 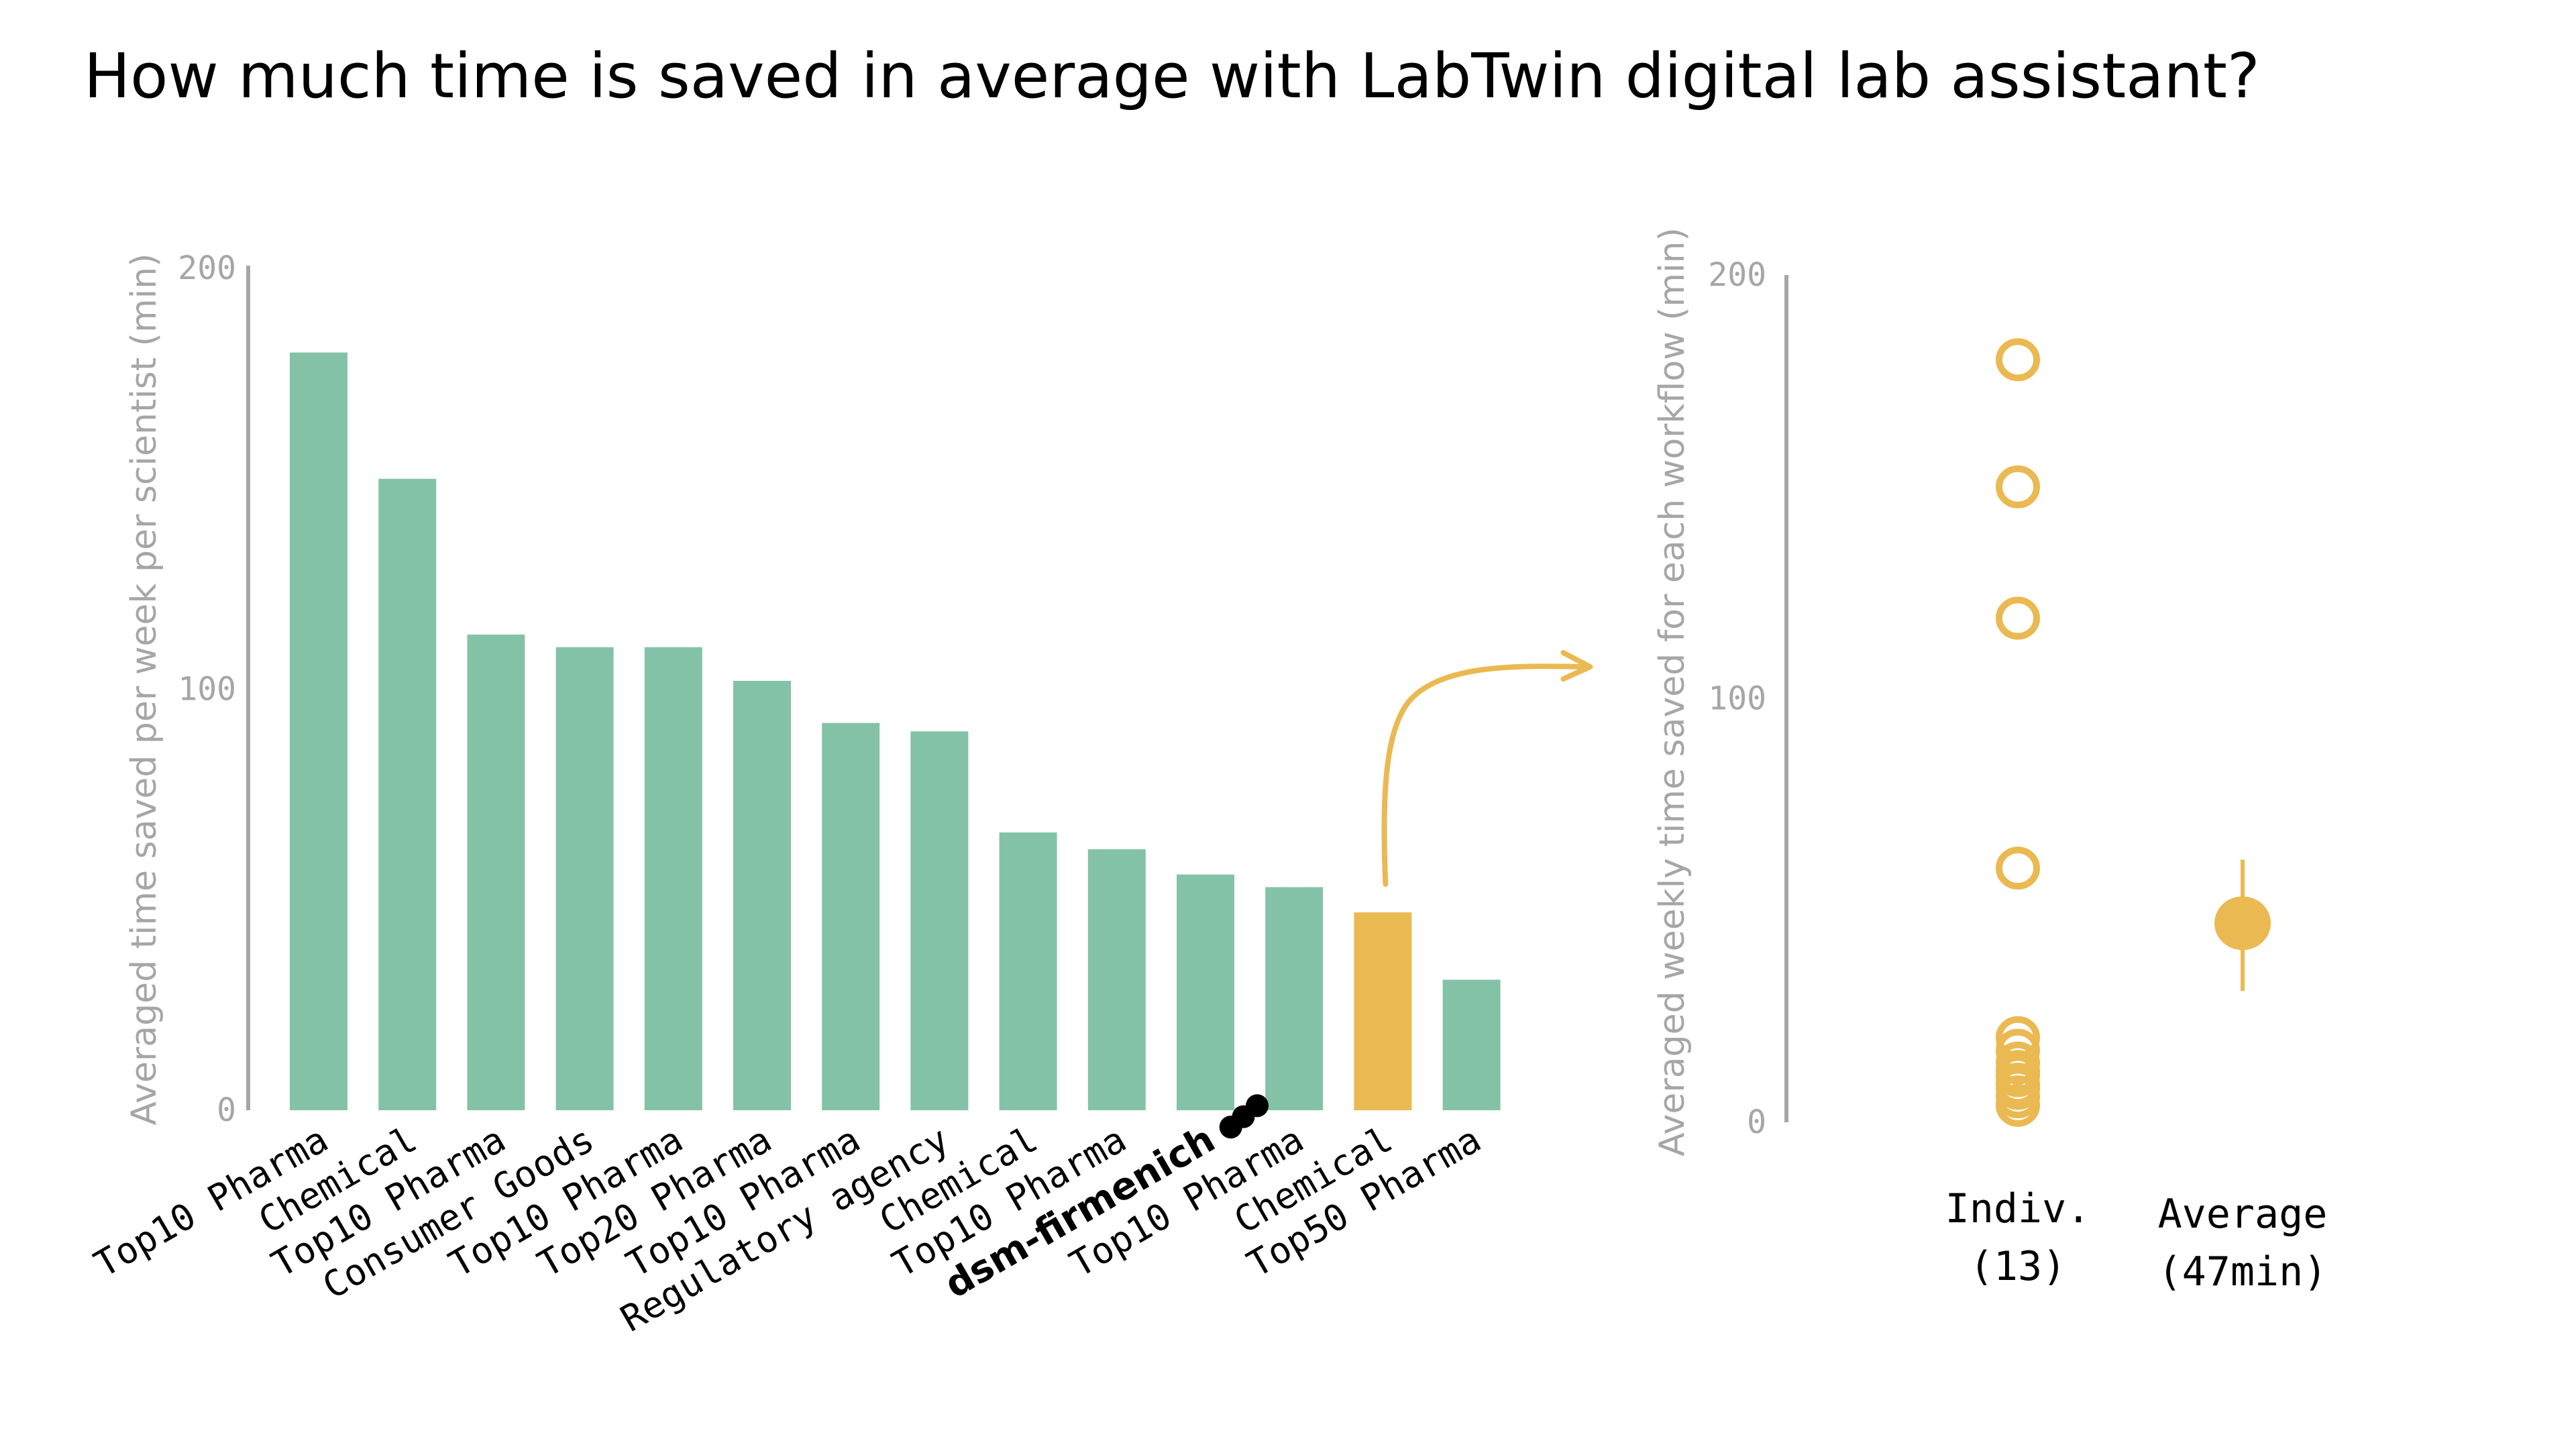 I want to click on three-dots-logo-icon, so click(x=1244, y=1116).